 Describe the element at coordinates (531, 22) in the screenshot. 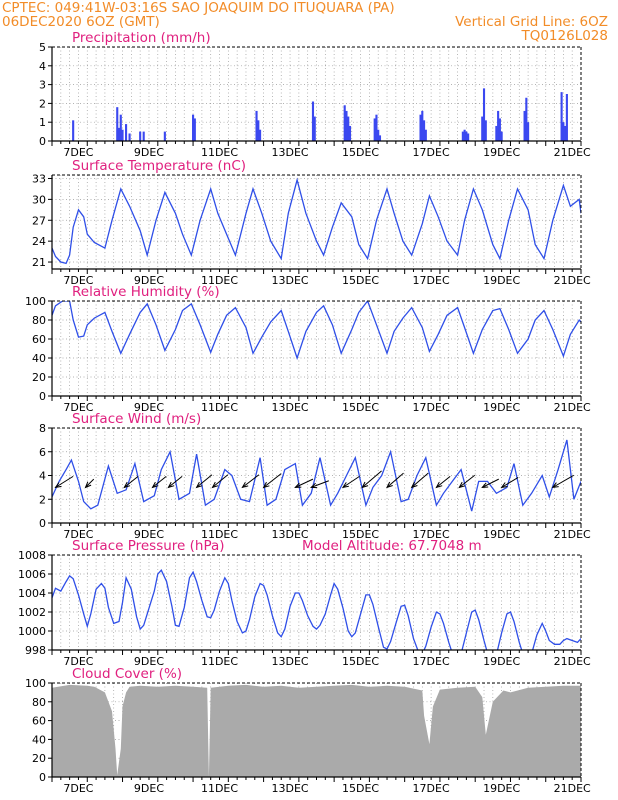

I see `header-grid-line-note: Vertical Grid Line: 6OZ` at that location.